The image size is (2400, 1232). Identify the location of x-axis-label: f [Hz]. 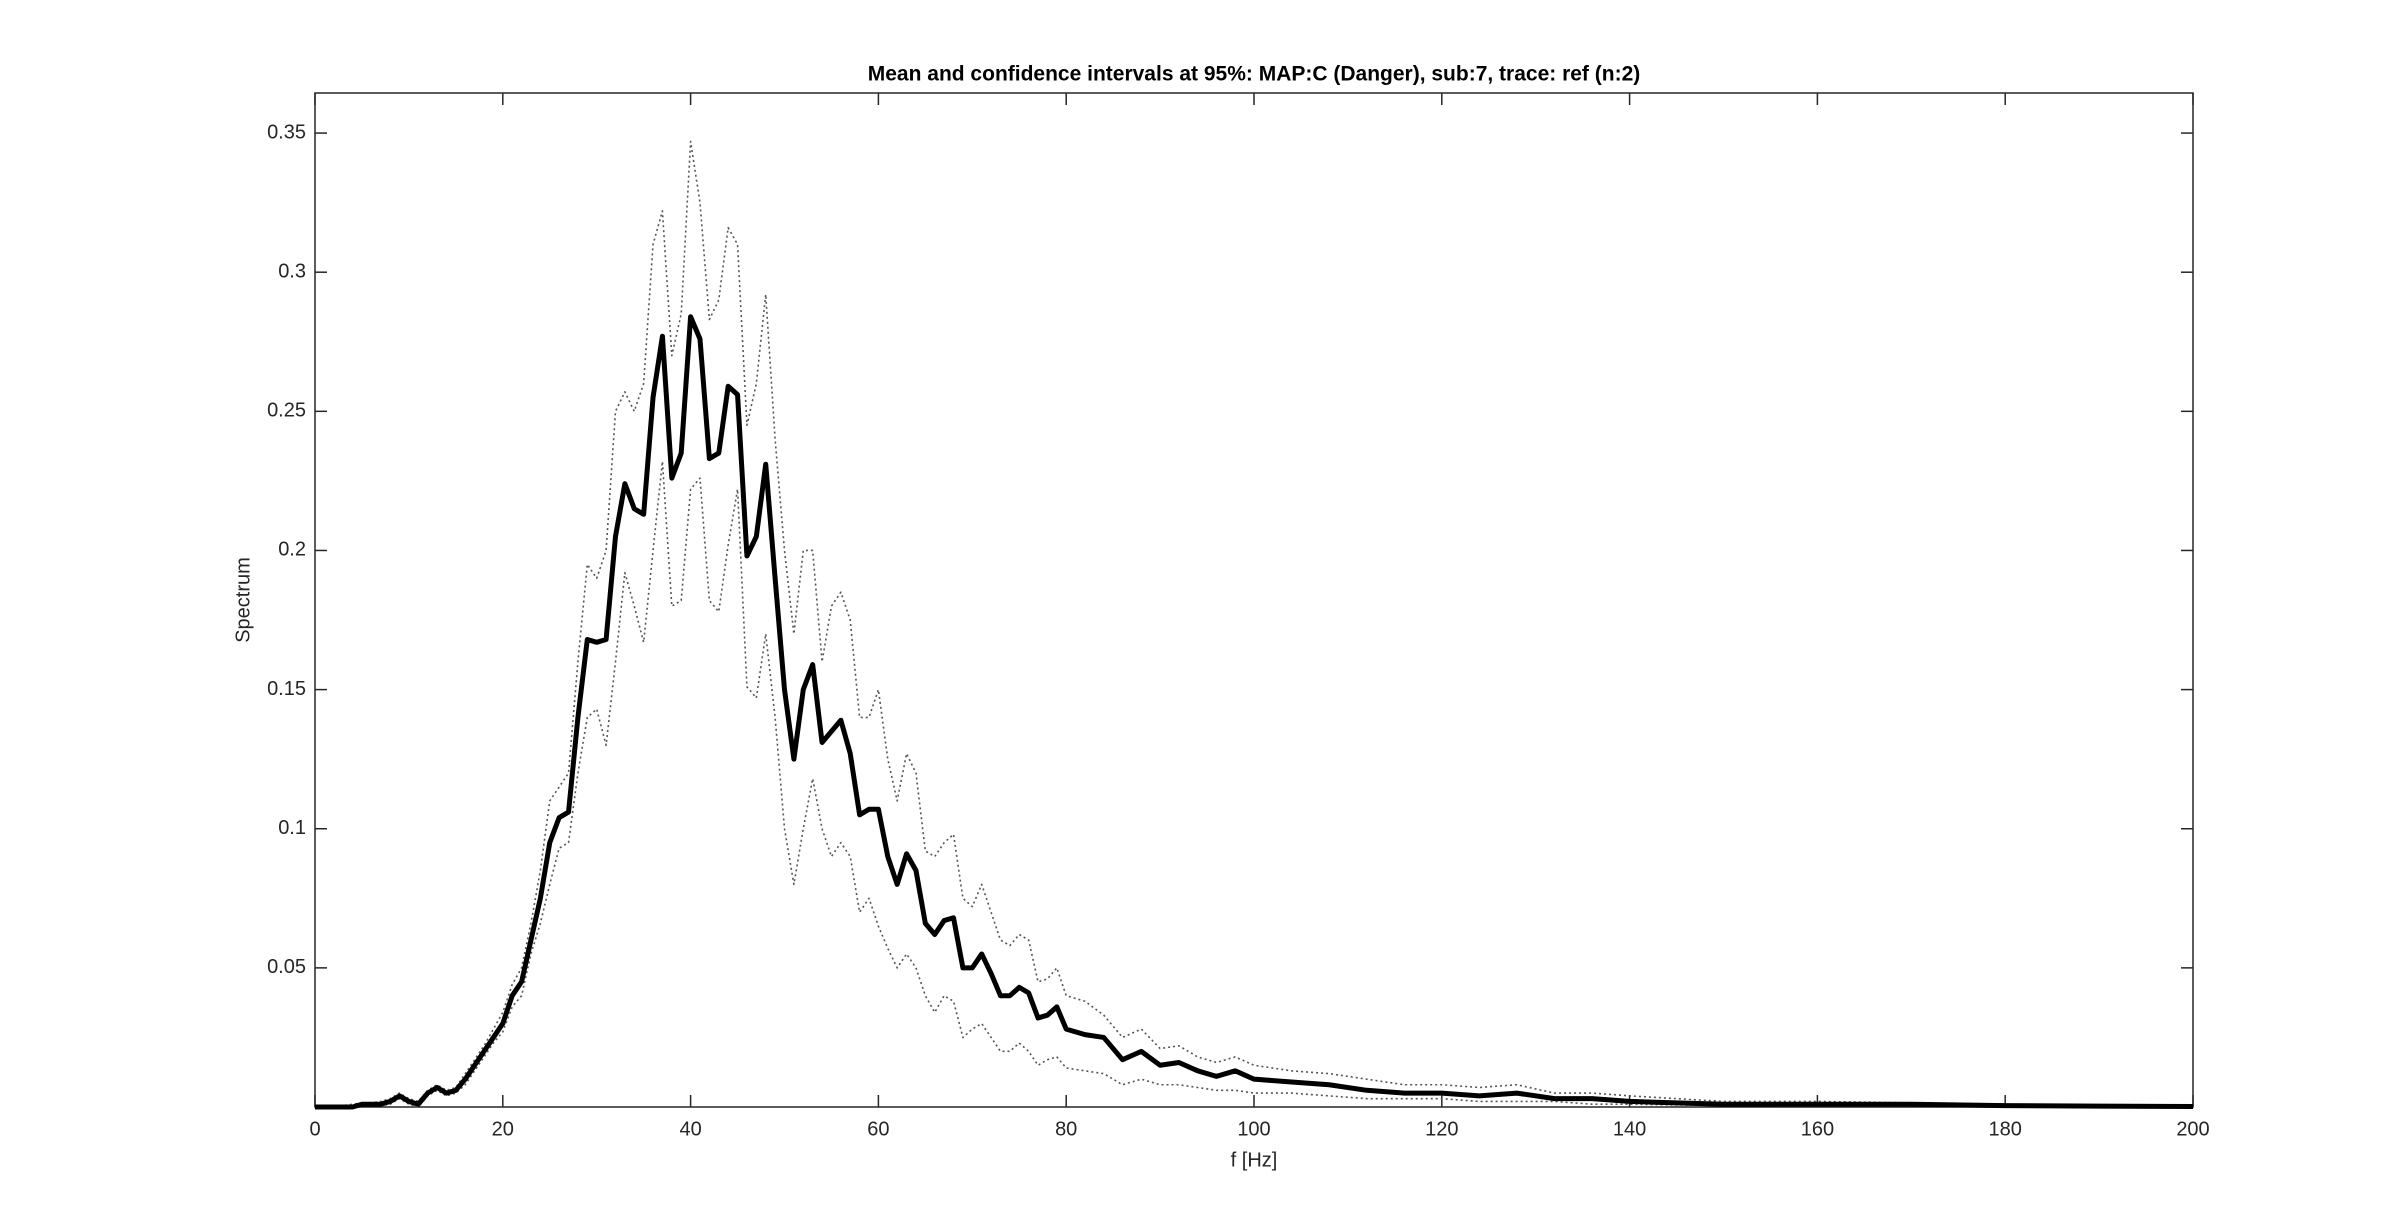
(1254, 1160).